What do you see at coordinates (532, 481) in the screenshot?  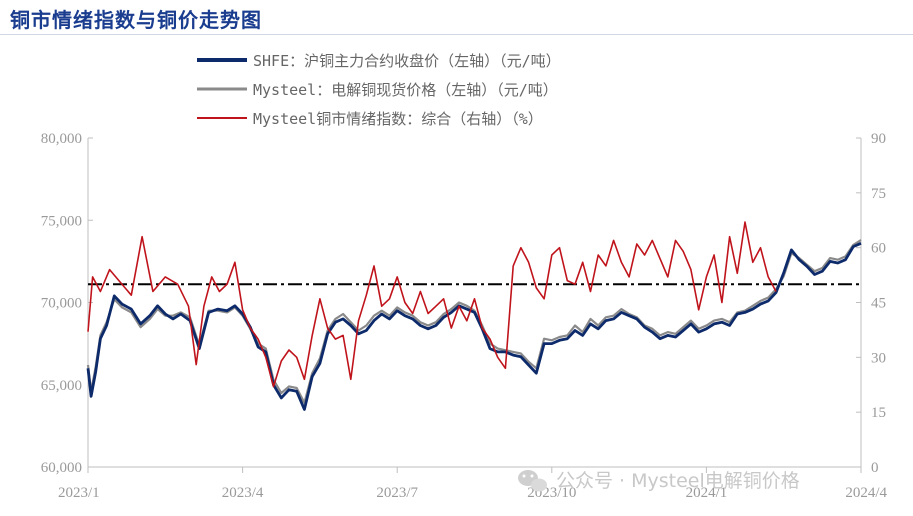 I see `wechat-icon` at bounding box center [532, 481].